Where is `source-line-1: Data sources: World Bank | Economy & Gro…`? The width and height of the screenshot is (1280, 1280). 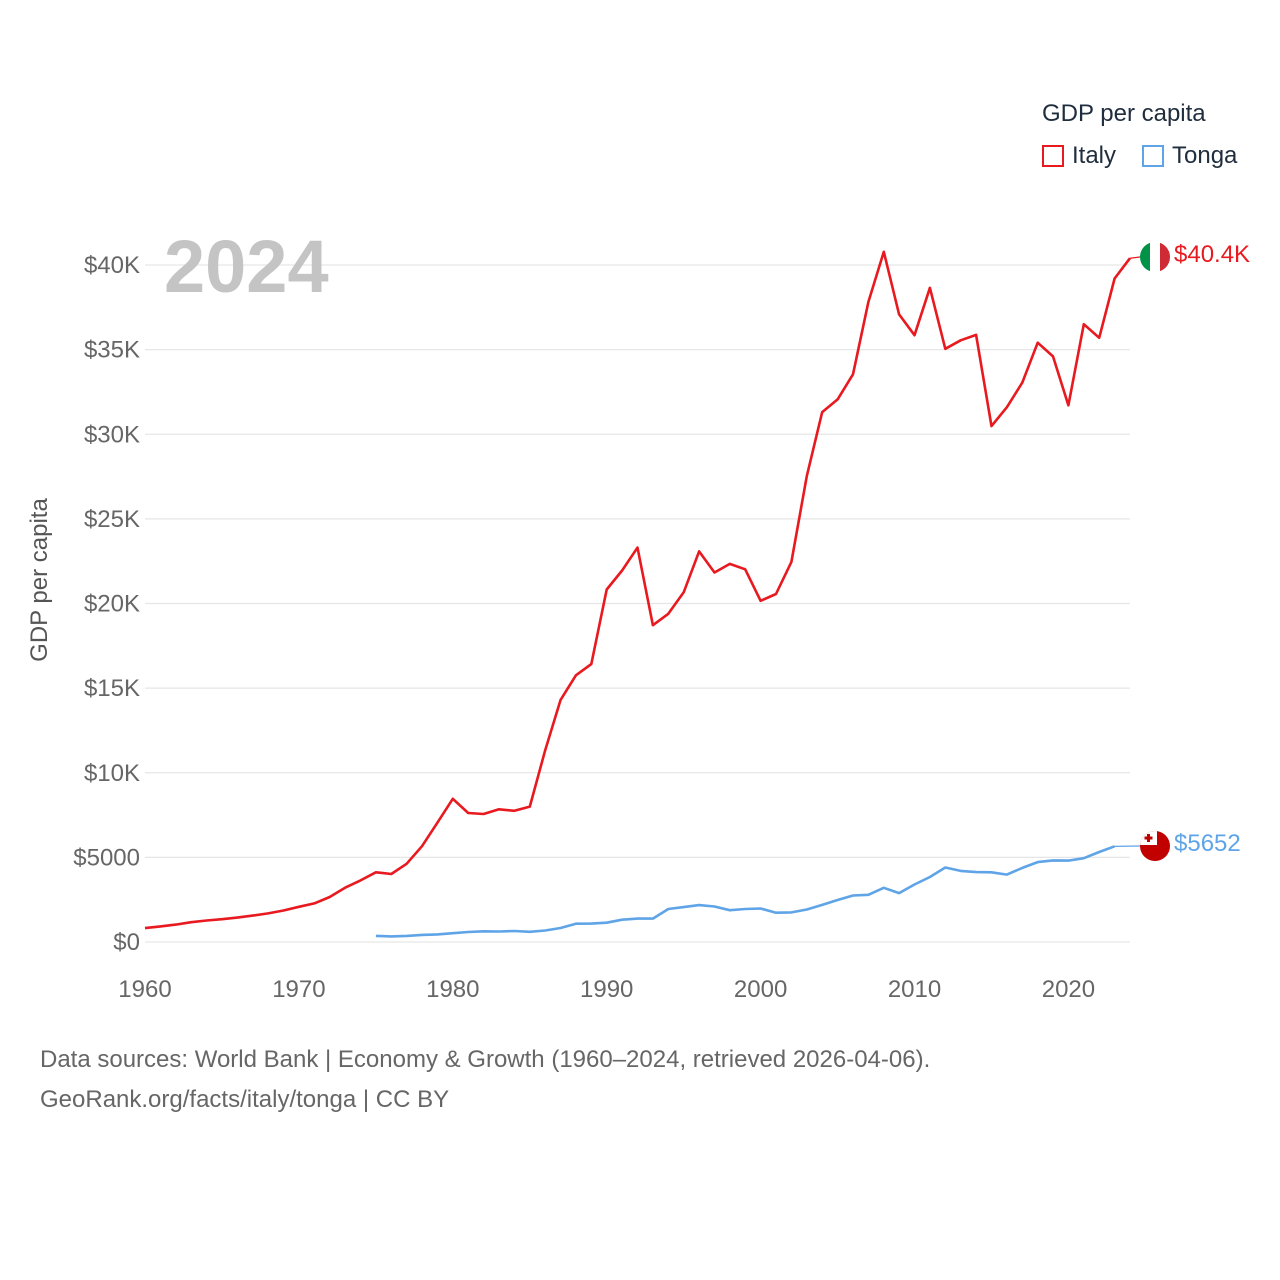
source-line-1: Data sources: World Bank | Economy & Gro… is located at coordinates (485, 1059).